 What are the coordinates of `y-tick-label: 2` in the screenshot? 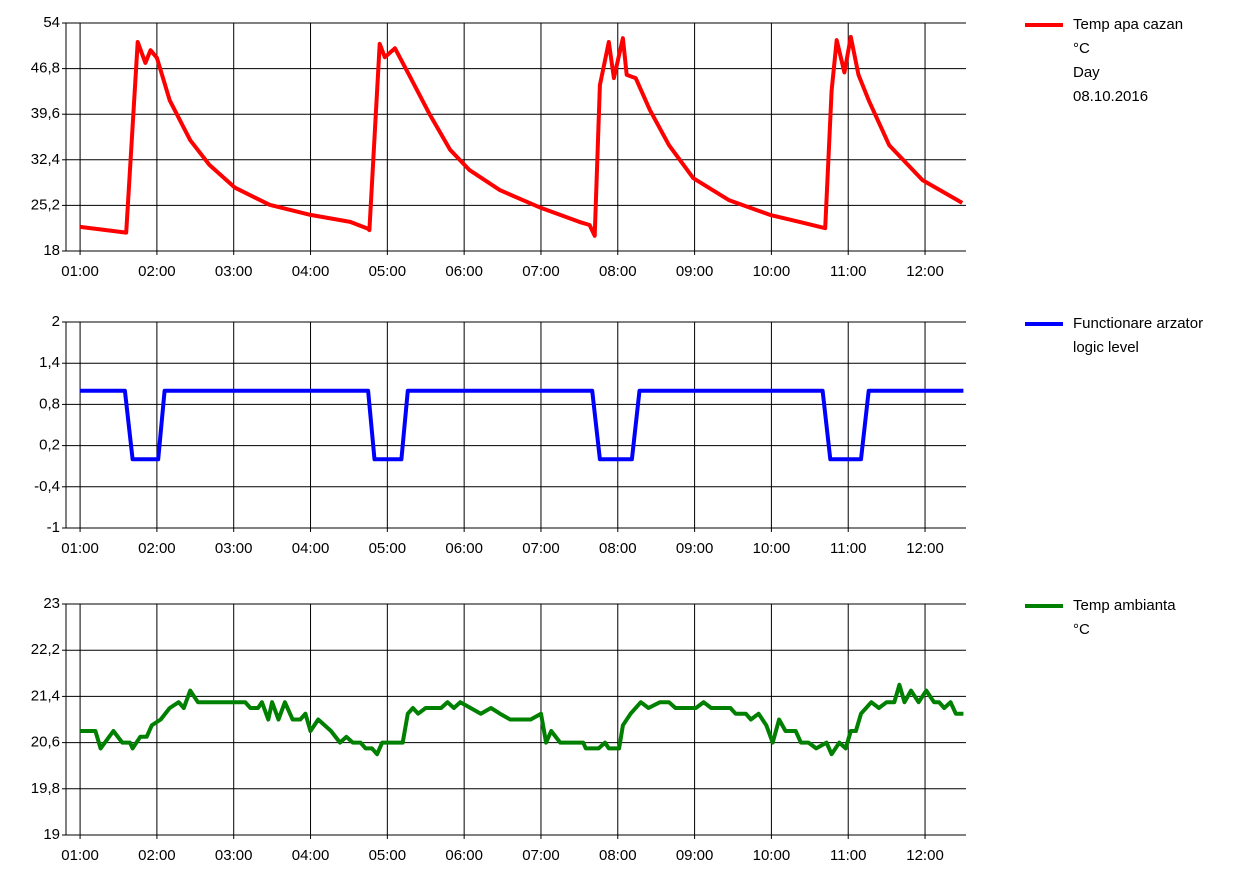 It's located at (56, 321).